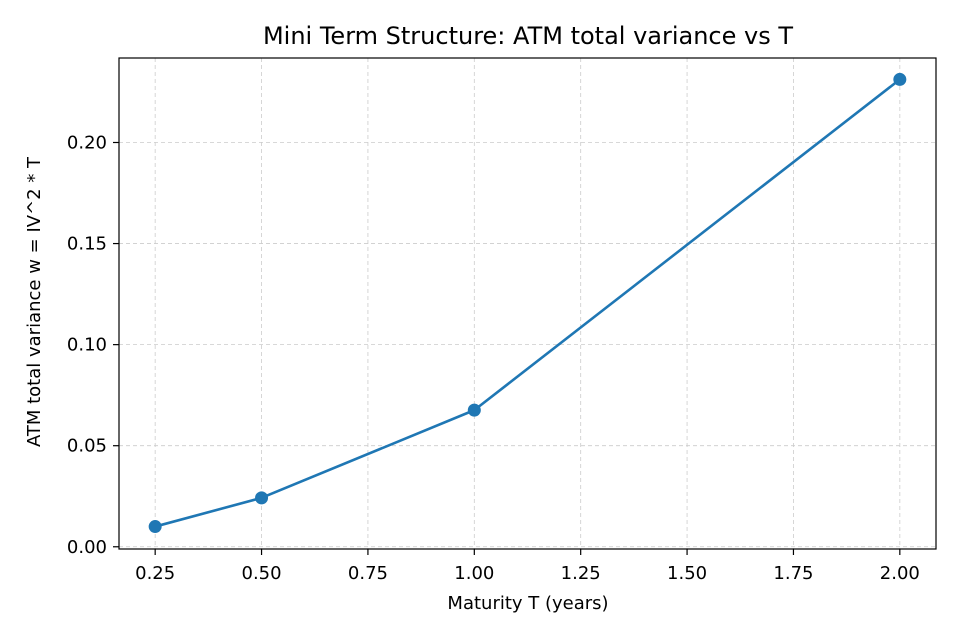 The width and height of the screenshot is (960, 640). Describe the element at coordinates (581, 573) in the screenshot. I see `x-tick-label: 1.25` at that location.